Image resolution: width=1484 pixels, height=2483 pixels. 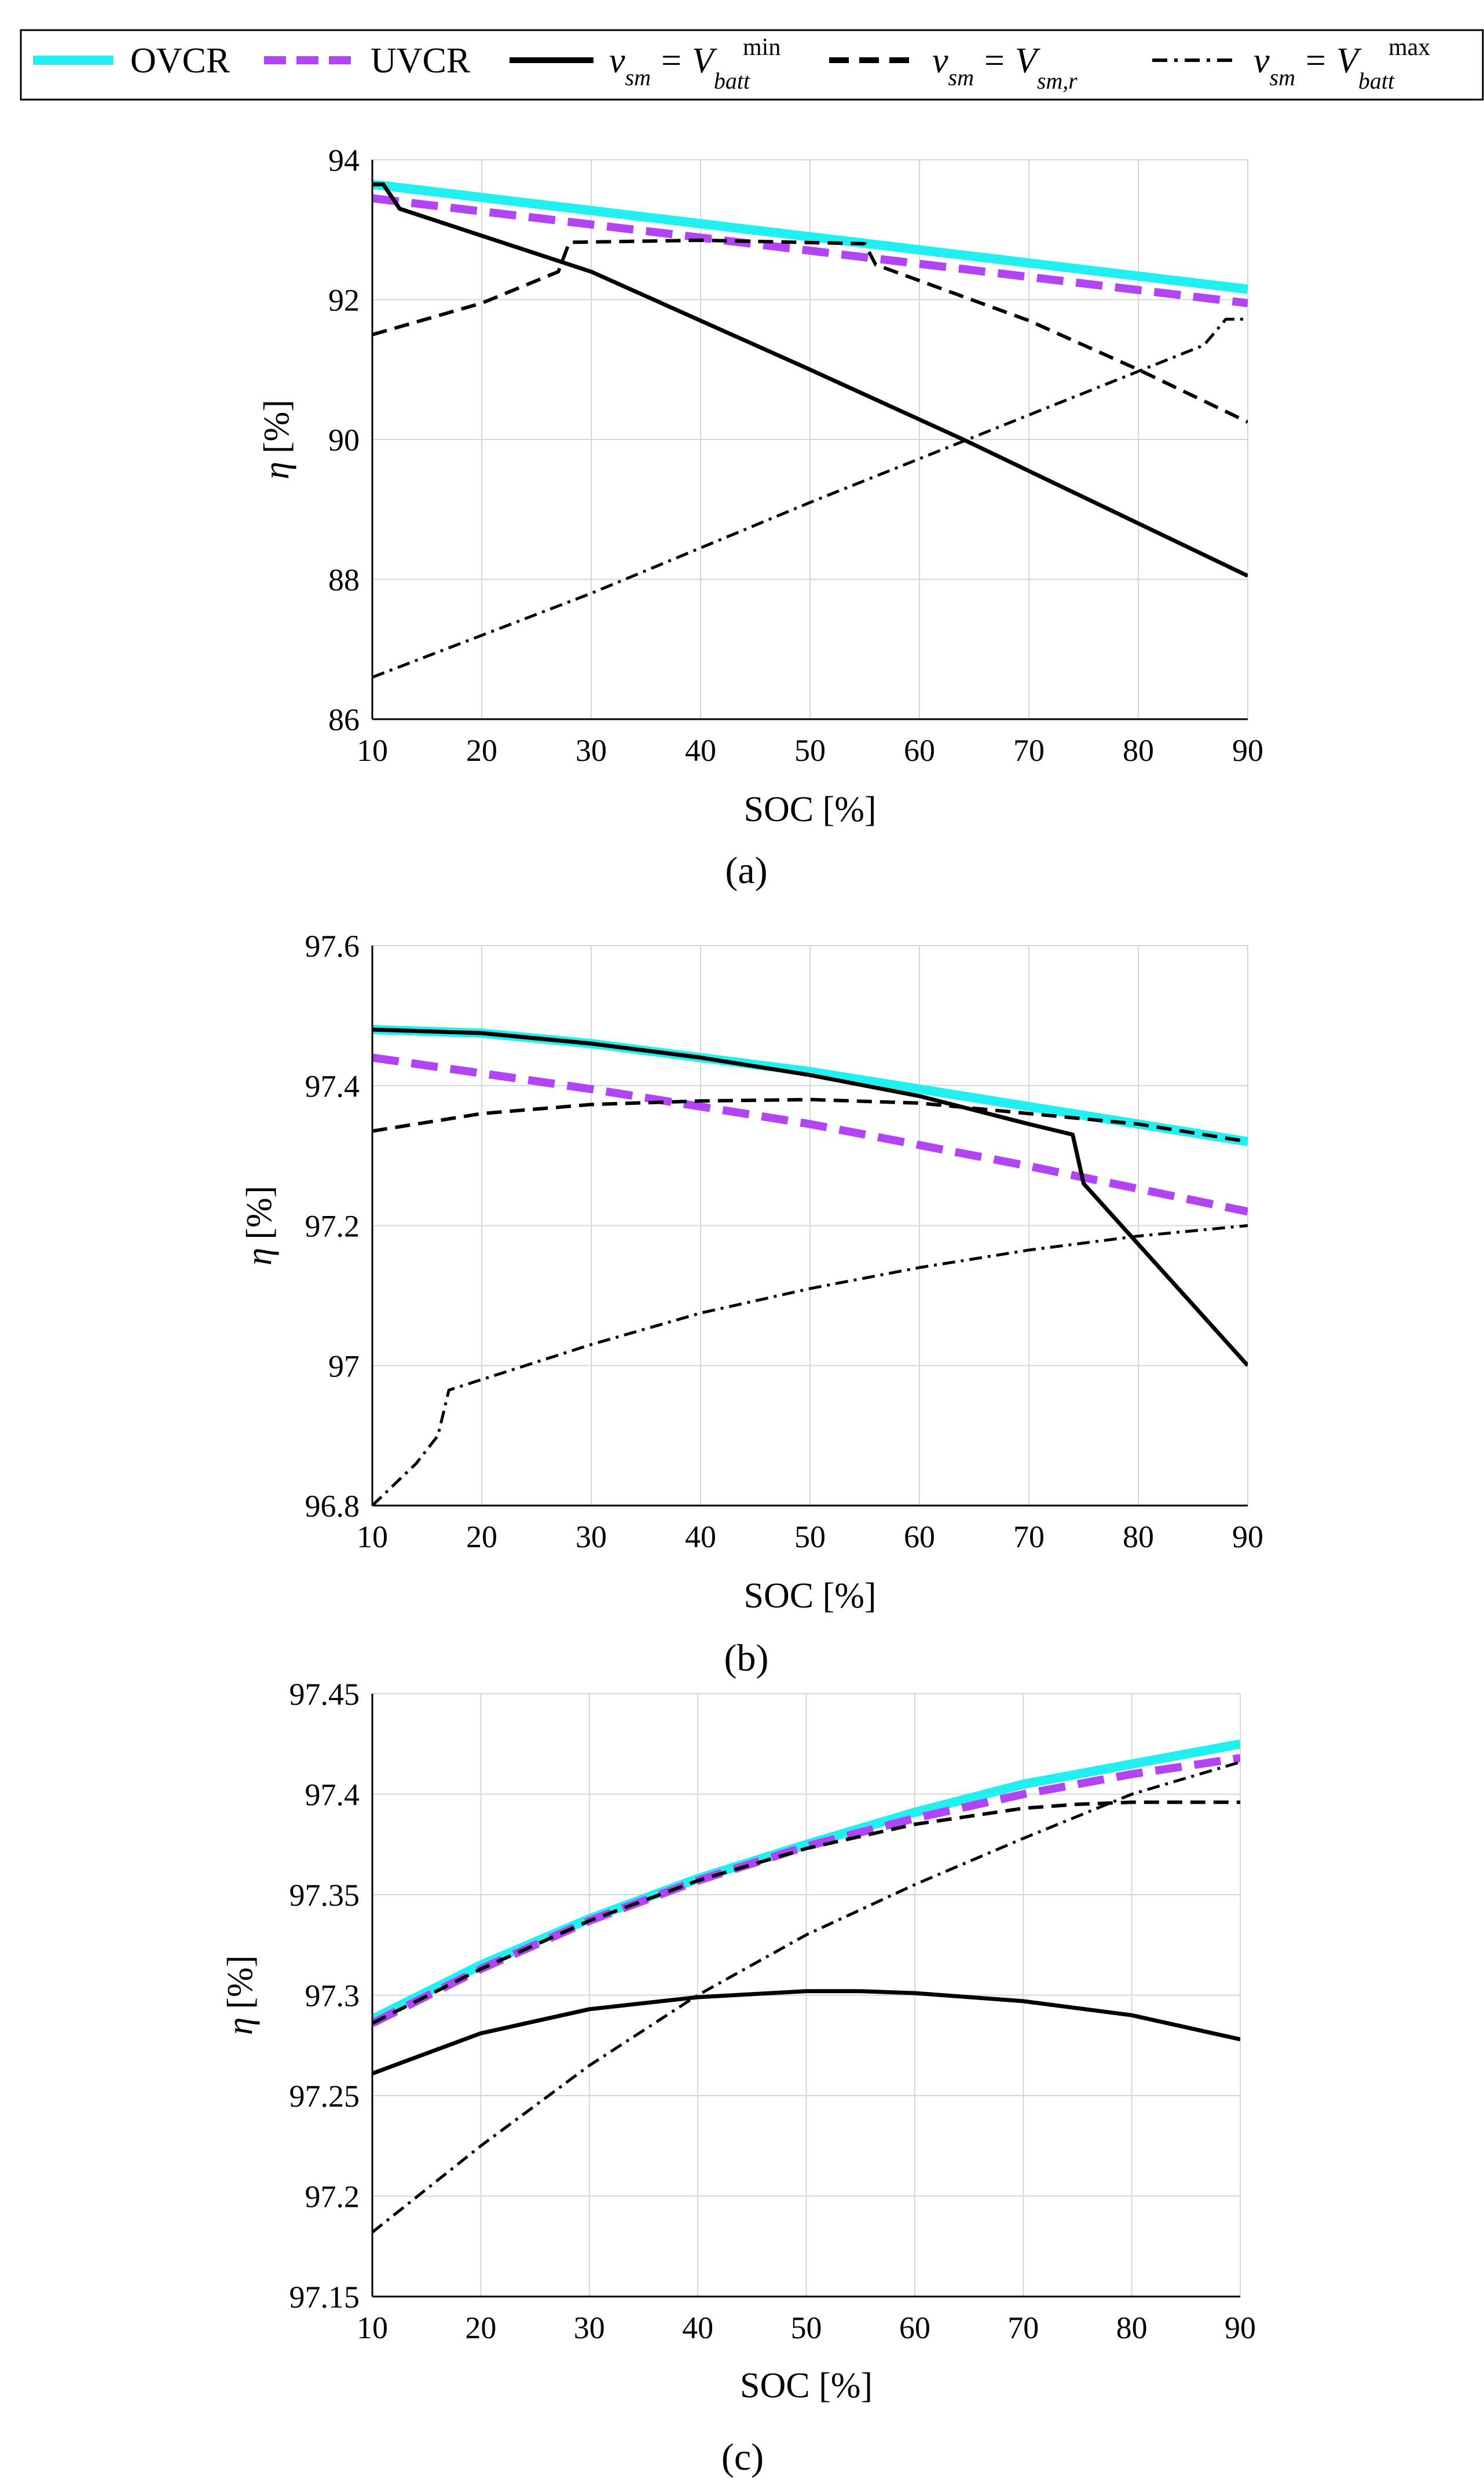 I want to click on series-line-ovcr, so click(x=810, y=237).